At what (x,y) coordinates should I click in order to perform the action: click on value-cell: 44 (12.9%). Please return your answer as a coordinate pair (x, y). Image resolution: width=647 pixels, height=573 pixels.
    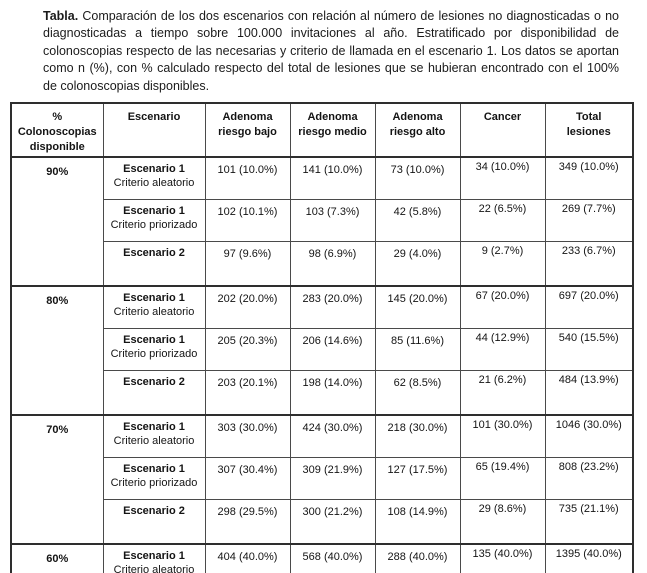
    Looking at the image, I should click on (502, 349).